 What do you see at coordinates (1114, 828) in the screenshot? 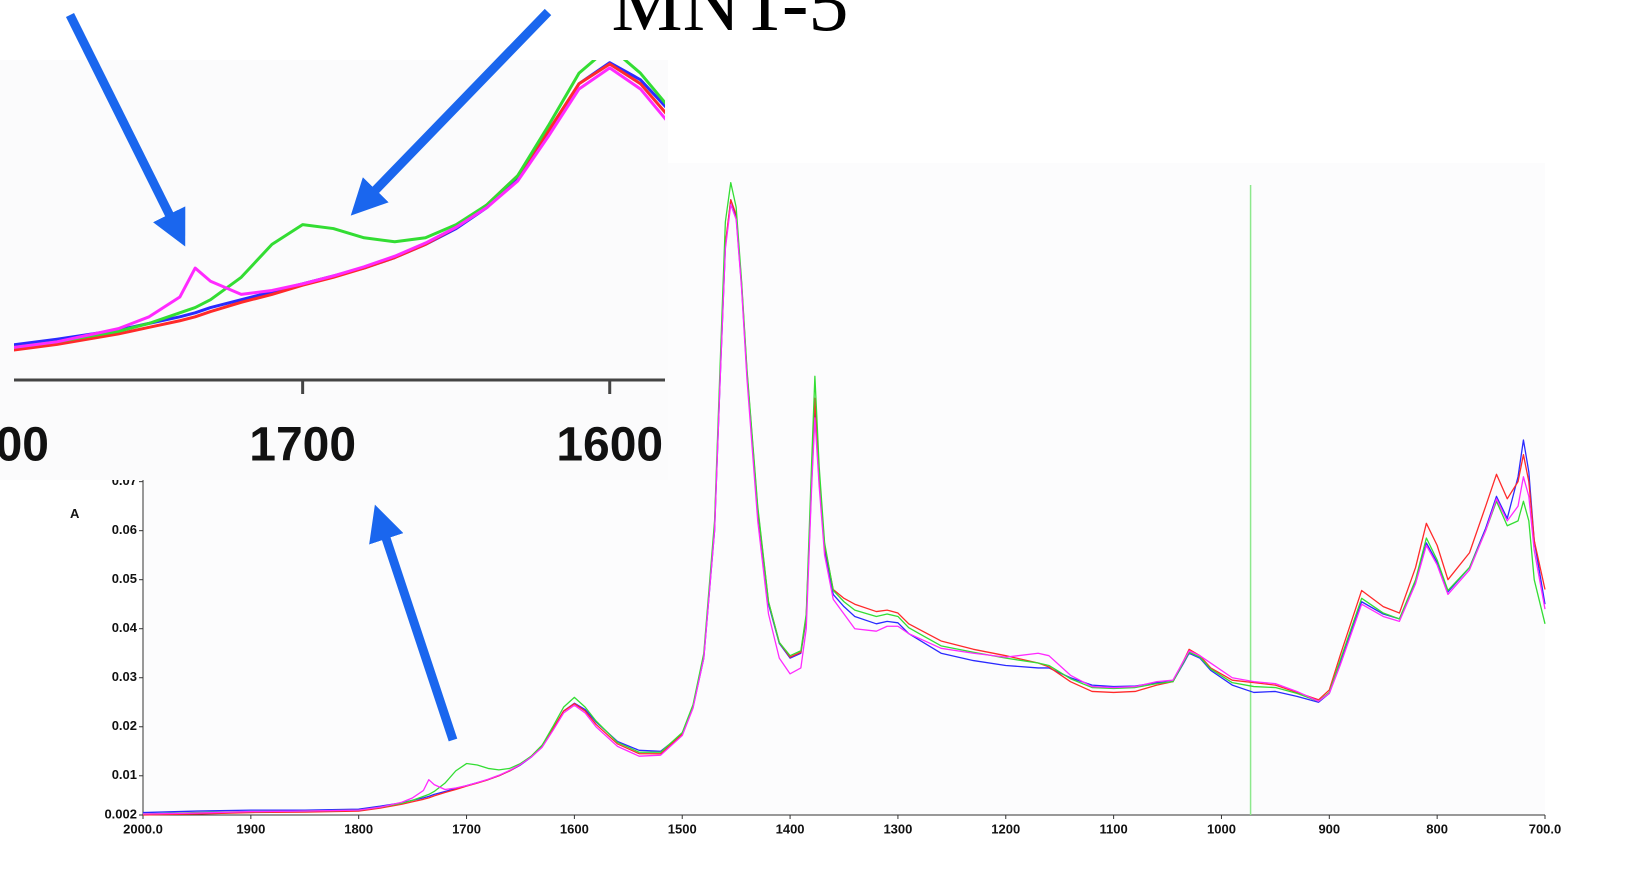
I see `x-tick-label: 1100` at bounding box center [1114, 828].